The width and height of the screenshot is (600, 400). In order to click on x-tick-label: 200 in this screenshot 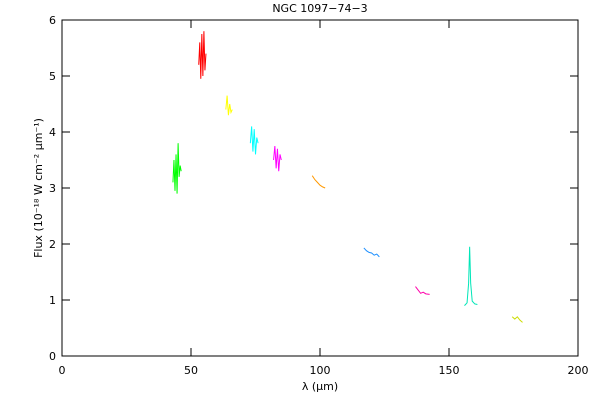, I will do `click(578, 370)`.